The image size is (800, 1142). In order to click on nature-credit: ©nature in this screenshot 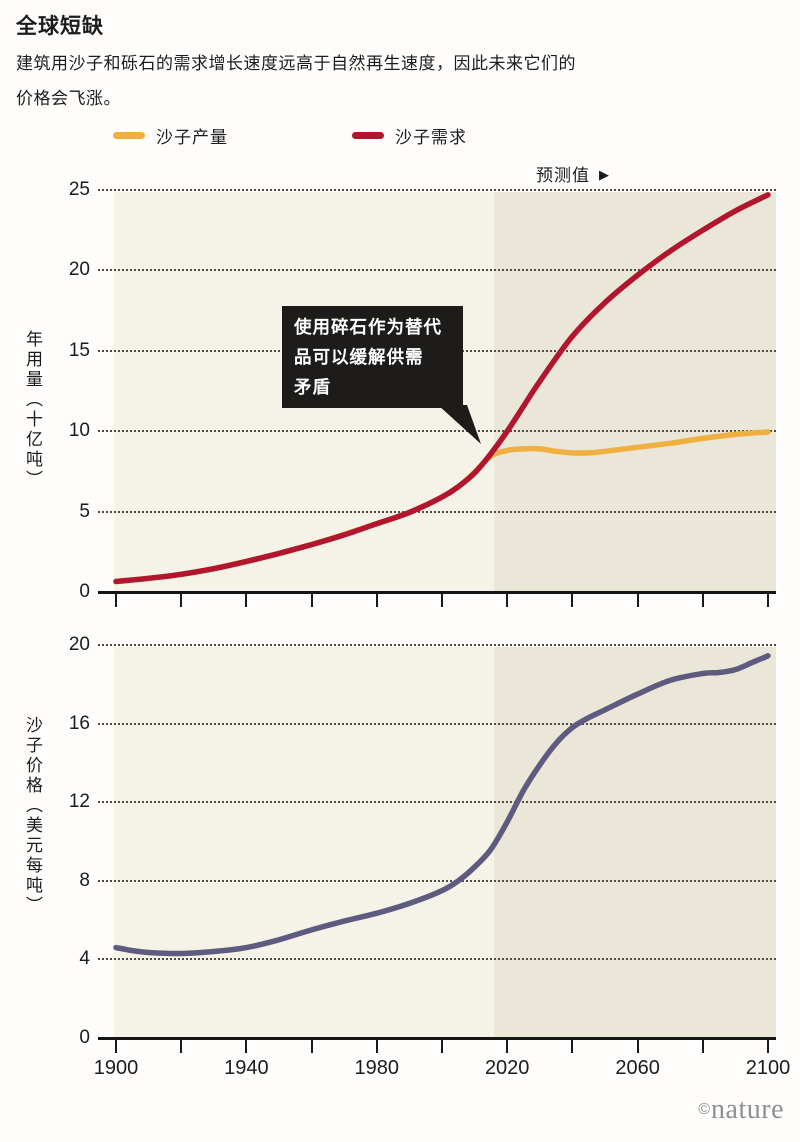, I will do `click(741, 1110)`.